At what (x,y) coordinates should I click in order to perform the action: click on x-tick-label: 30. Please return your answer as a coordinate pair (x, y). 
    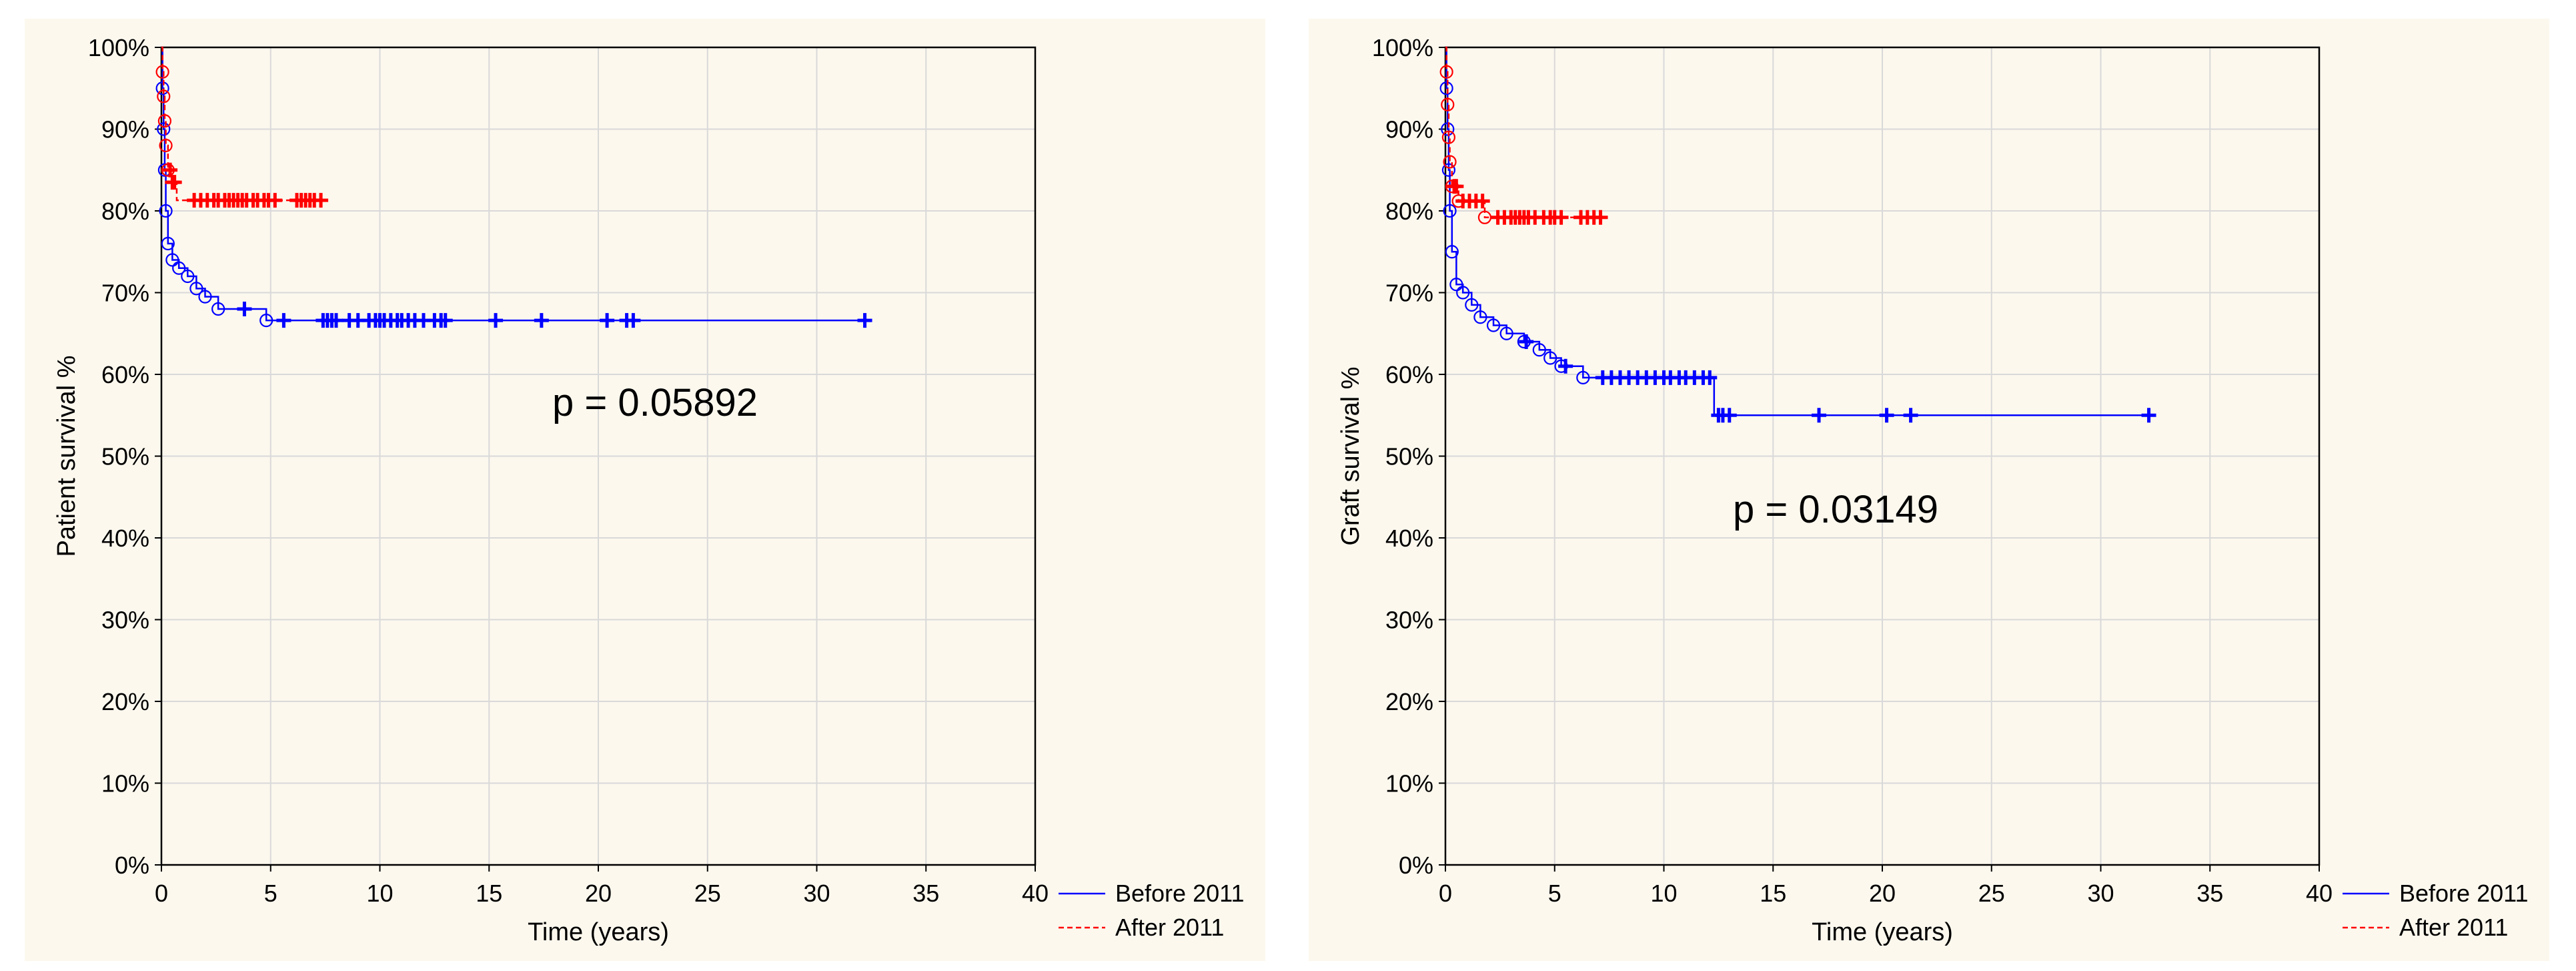
    Looking at the image, I should click on (816, 893).